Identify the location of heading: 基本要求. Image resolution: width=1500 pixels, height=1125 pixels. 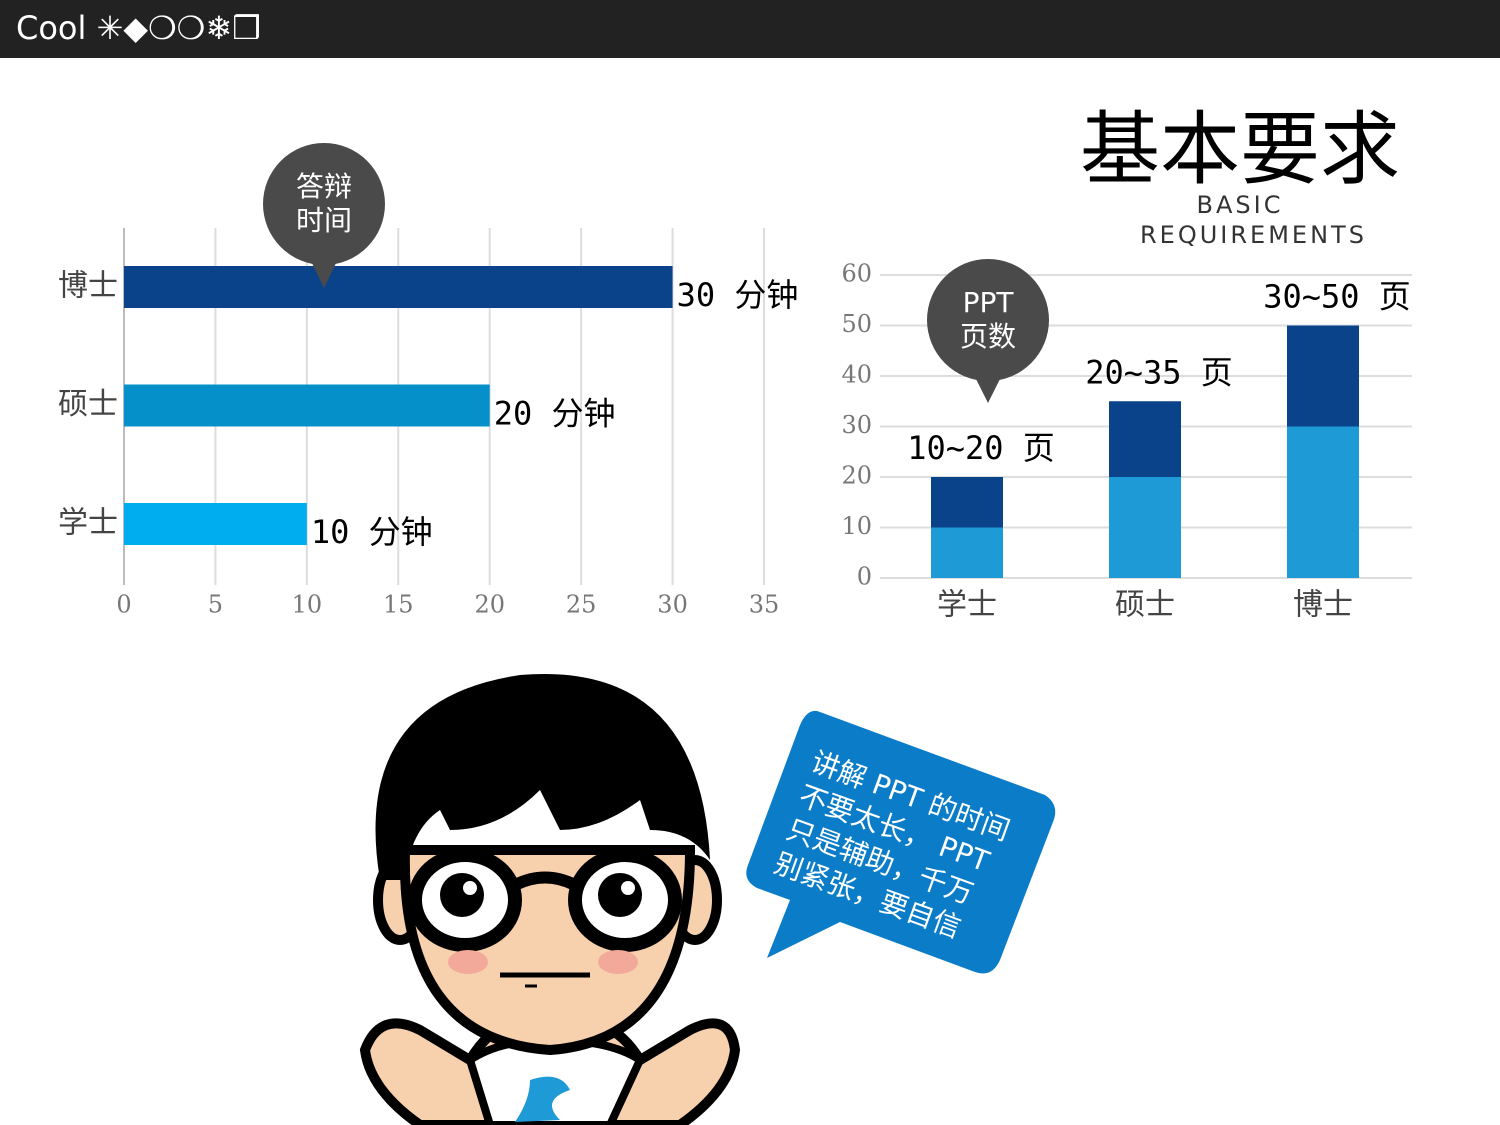
(1240, 149).